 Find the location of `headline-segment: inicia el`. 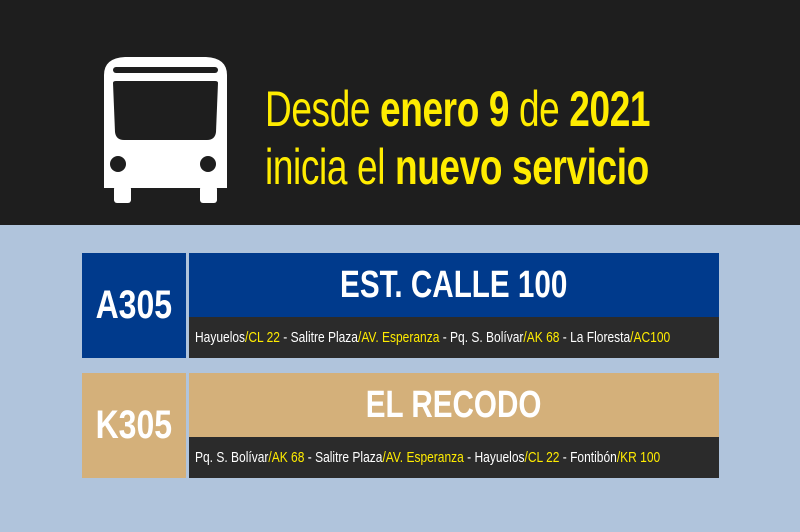

headline-segment: inicia el is located at coordinates (330, 167).